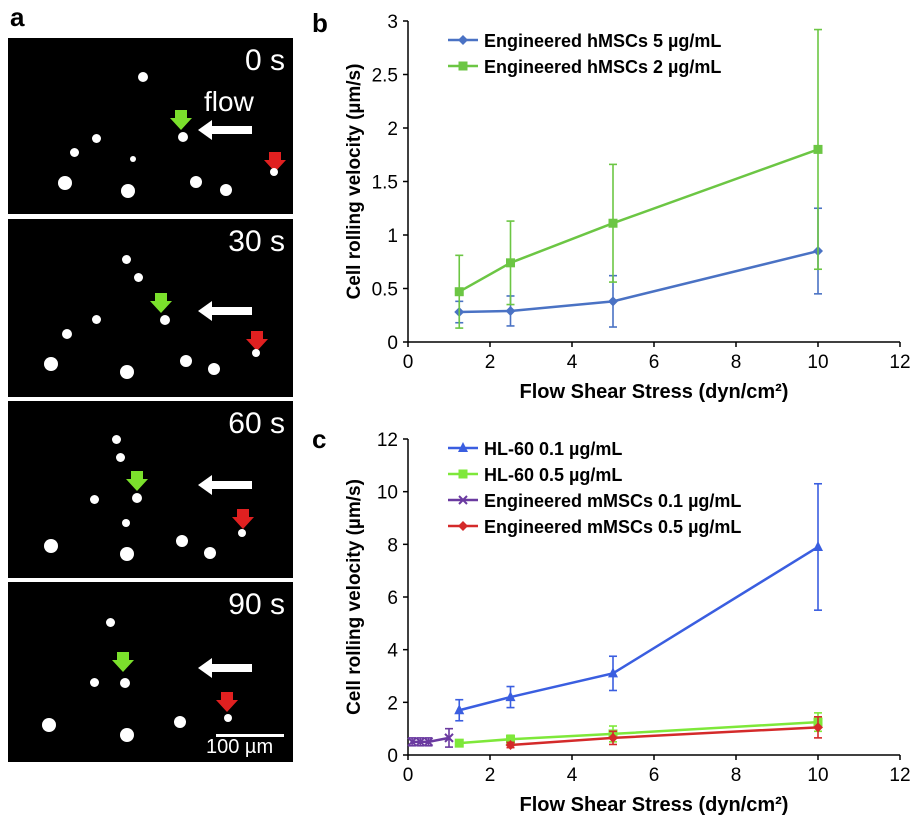 This screenshot has height=827, width=914. What do you see at coordinates (654, 775) in the screenshot?
I see `x-tick-label: 6` at bounding box center [654, 775].